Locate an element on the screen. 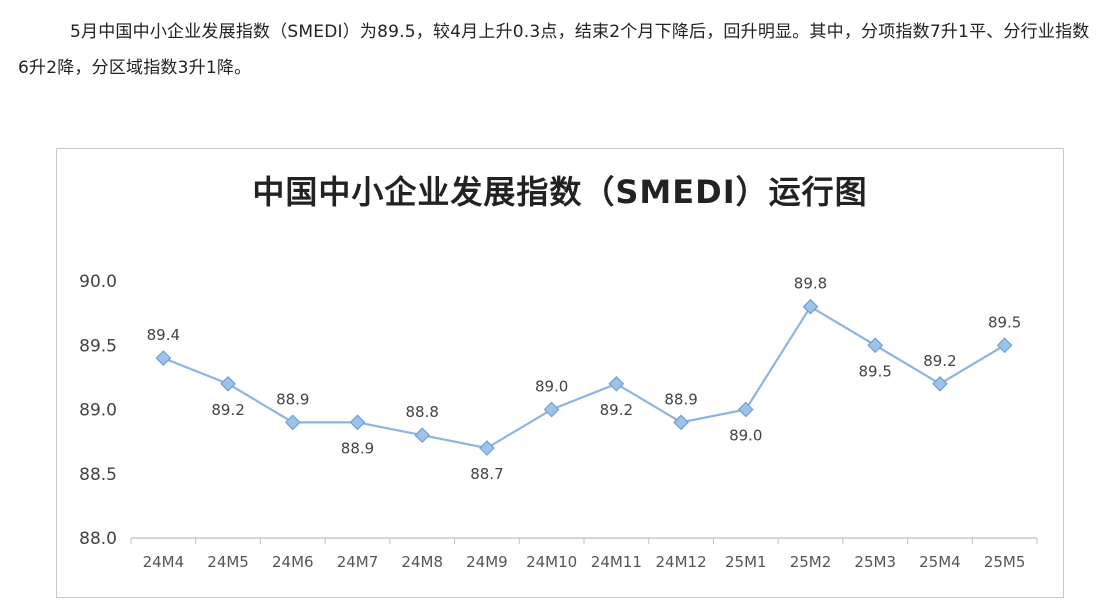 This screenshot has width=1108, height=612. x-tick-label: 24M10 is located at coordinates (551, 562).